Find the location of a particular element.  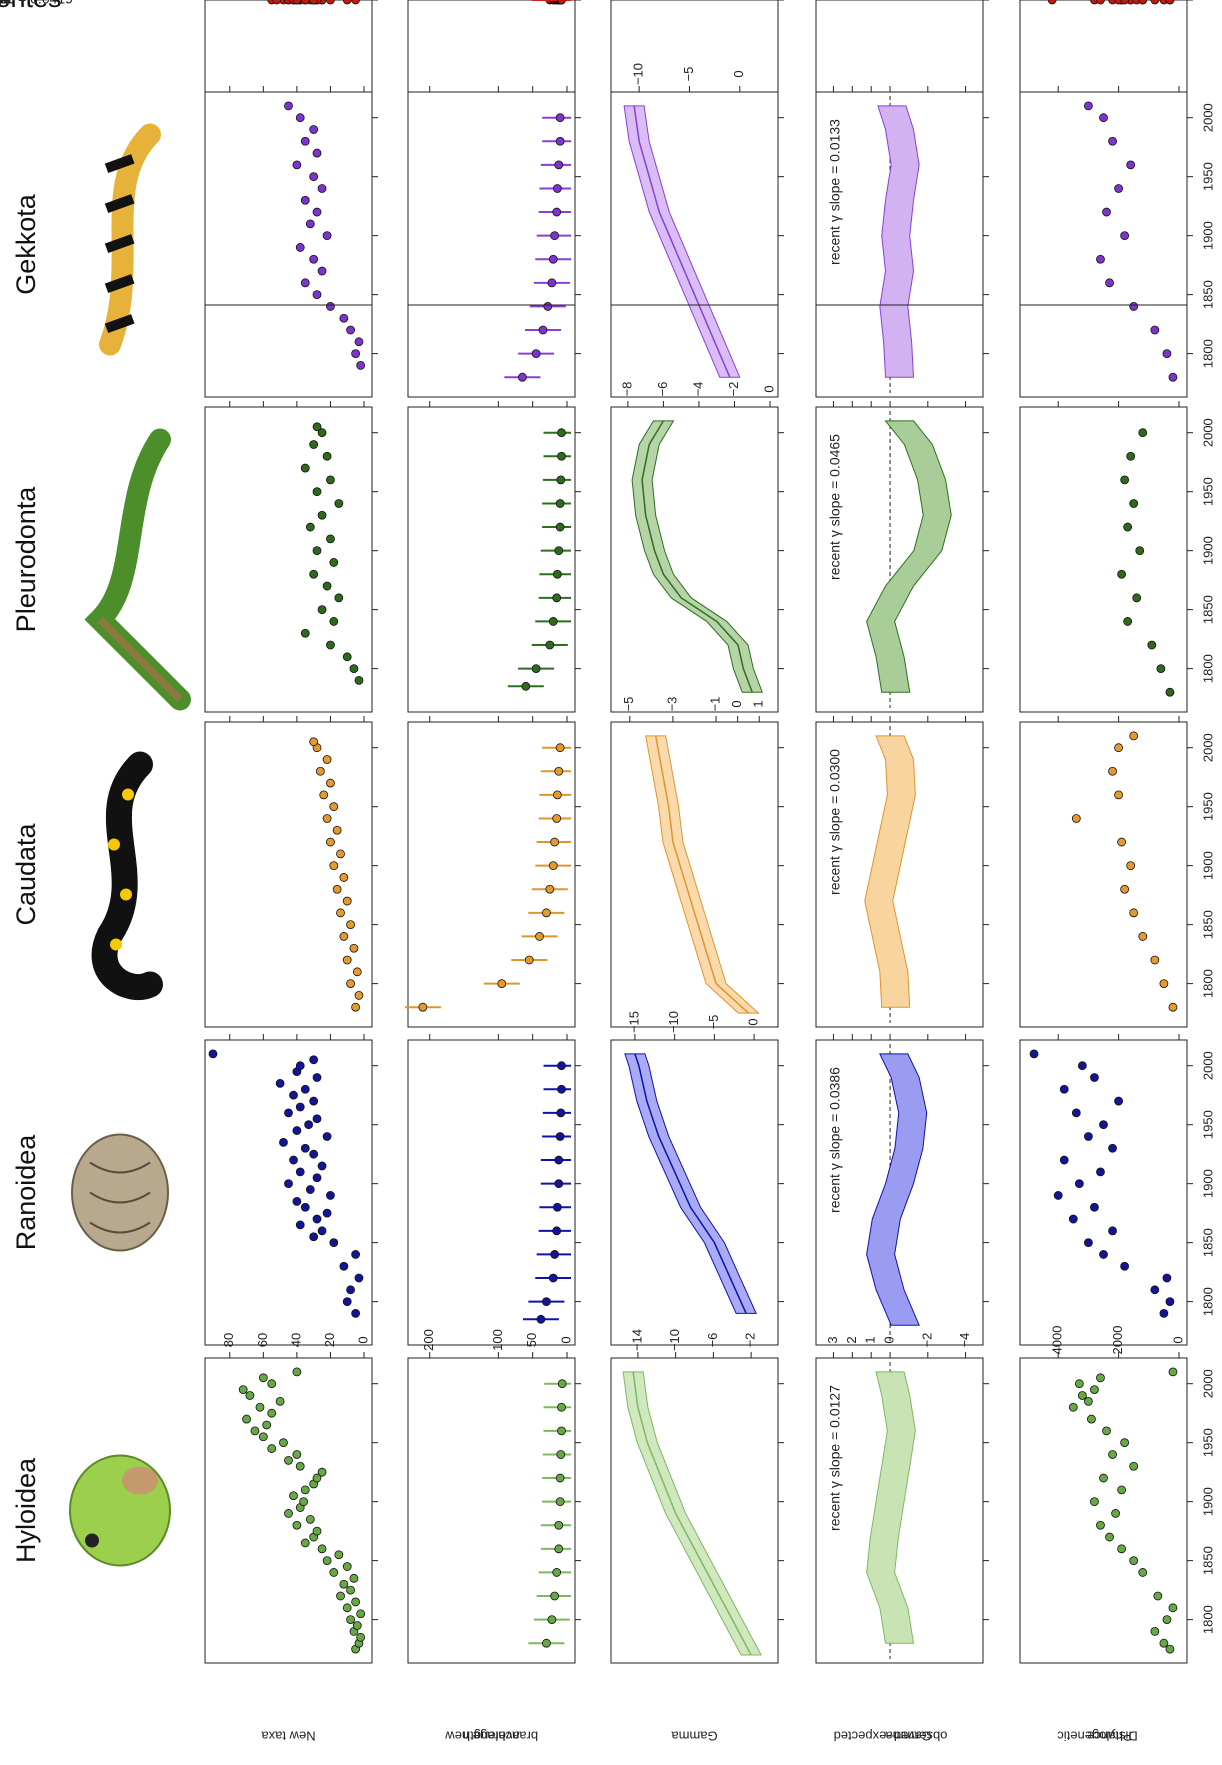

value-tick-label: −15 is located at coordinates (633, 1022).